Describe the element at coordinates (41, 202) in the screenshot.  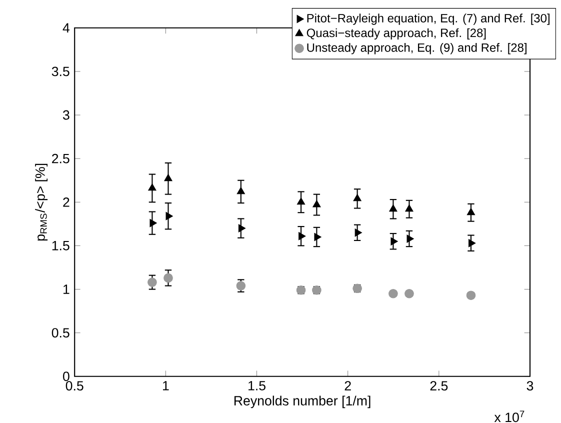
I see `y-axis-title: p$_{RMS}$/<p> [%]` at that location.